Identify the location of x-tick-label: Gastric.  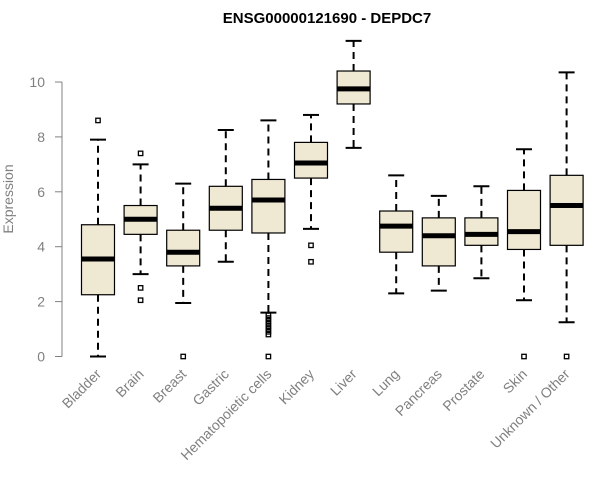
(210, 387).